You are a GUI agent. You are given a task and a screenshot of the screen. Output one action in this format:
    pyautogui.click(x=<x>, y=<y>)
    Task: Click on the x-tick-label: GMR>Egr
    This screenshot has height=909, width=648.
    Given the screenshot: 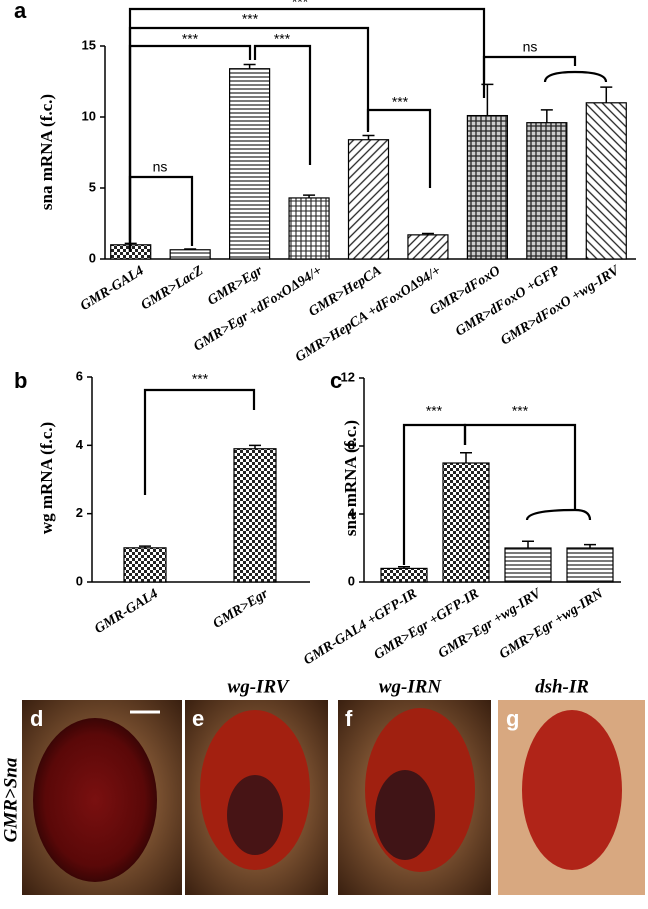 What is the action you would take?
    pyautogui.click(x=241, y=609)
    